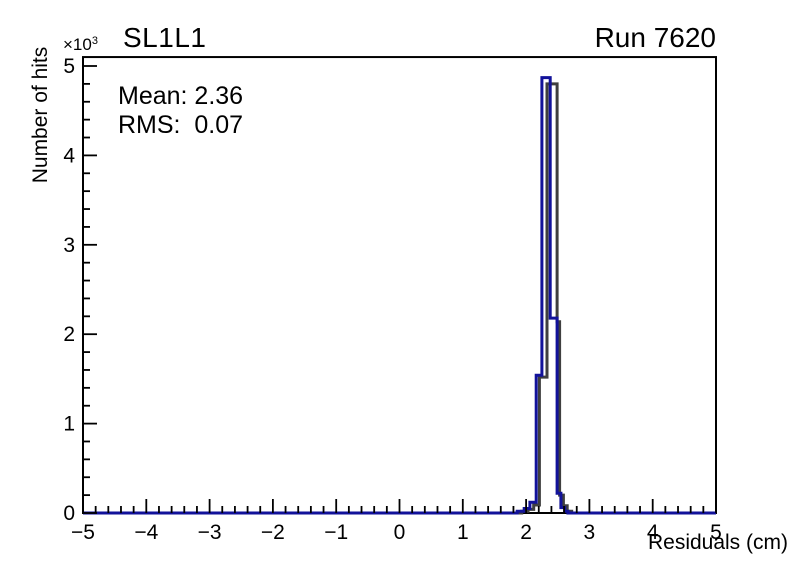  What do you see at coordinates (69, 424) in the screenshot?
I see `y-tick-label: 1` at bounding box center [69, 424].